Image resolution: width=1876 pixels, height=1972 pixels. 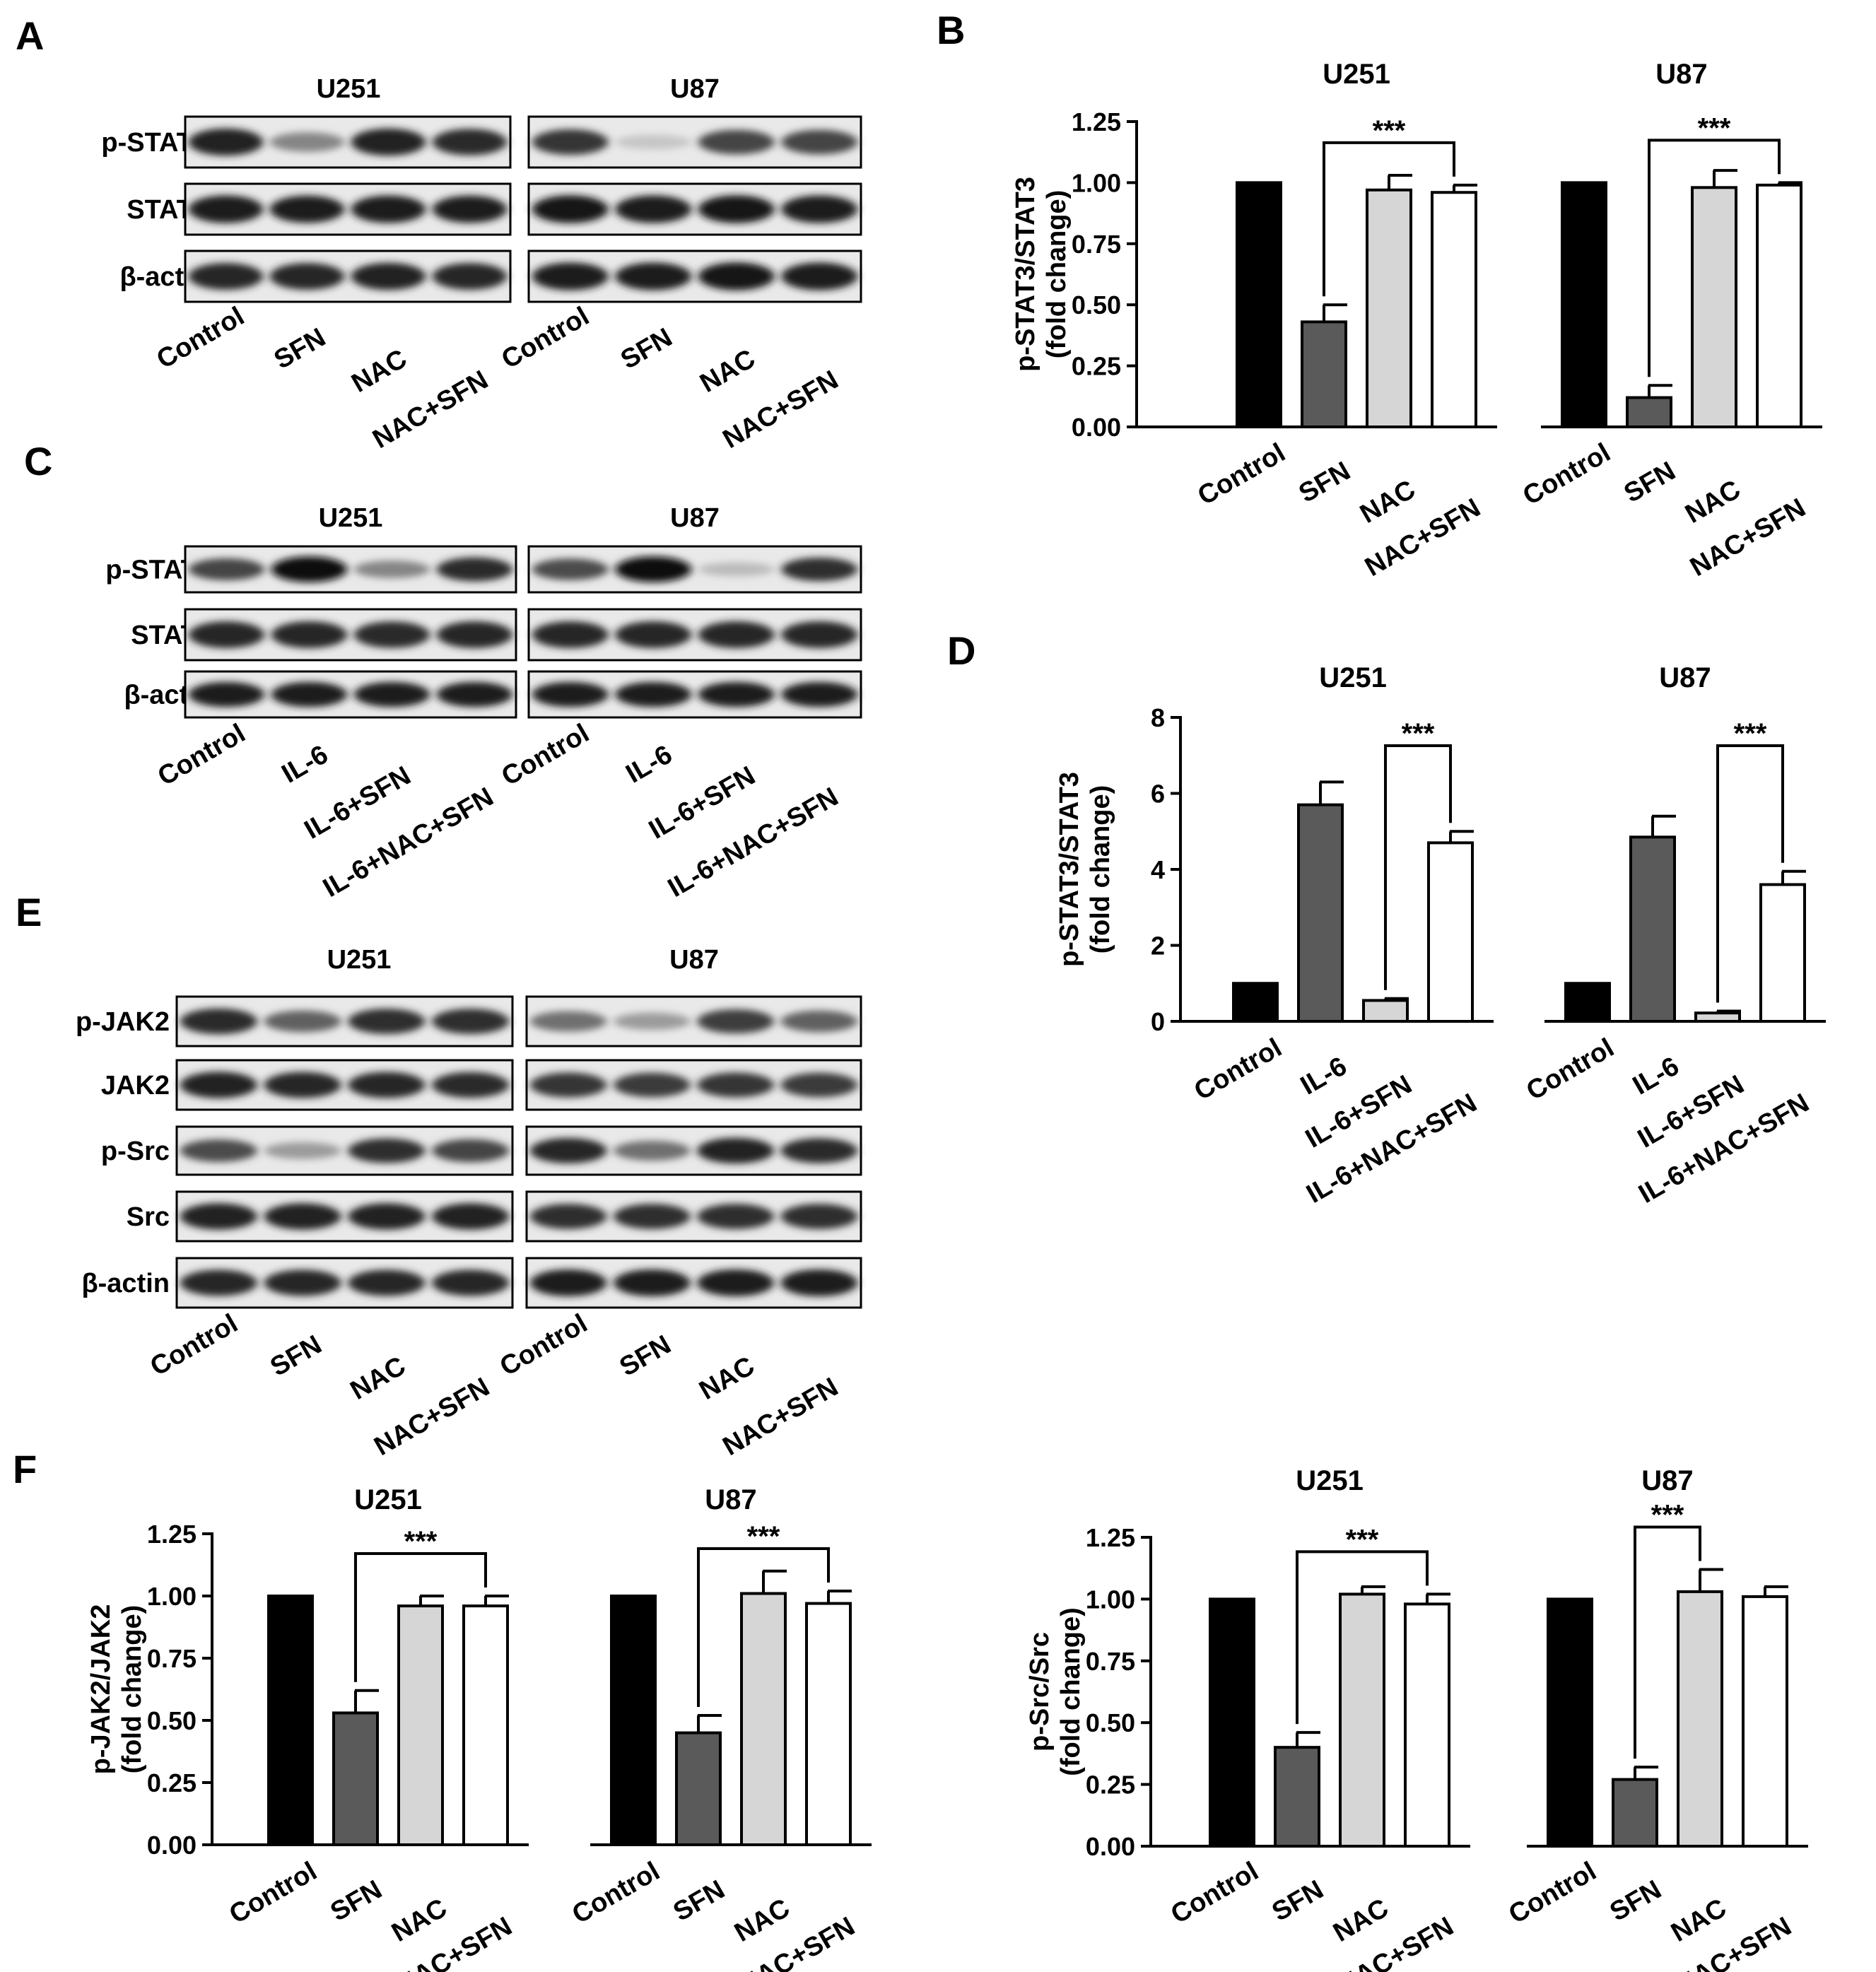 I want to click on lane-label: NAC, so click(x=379, y=1378).